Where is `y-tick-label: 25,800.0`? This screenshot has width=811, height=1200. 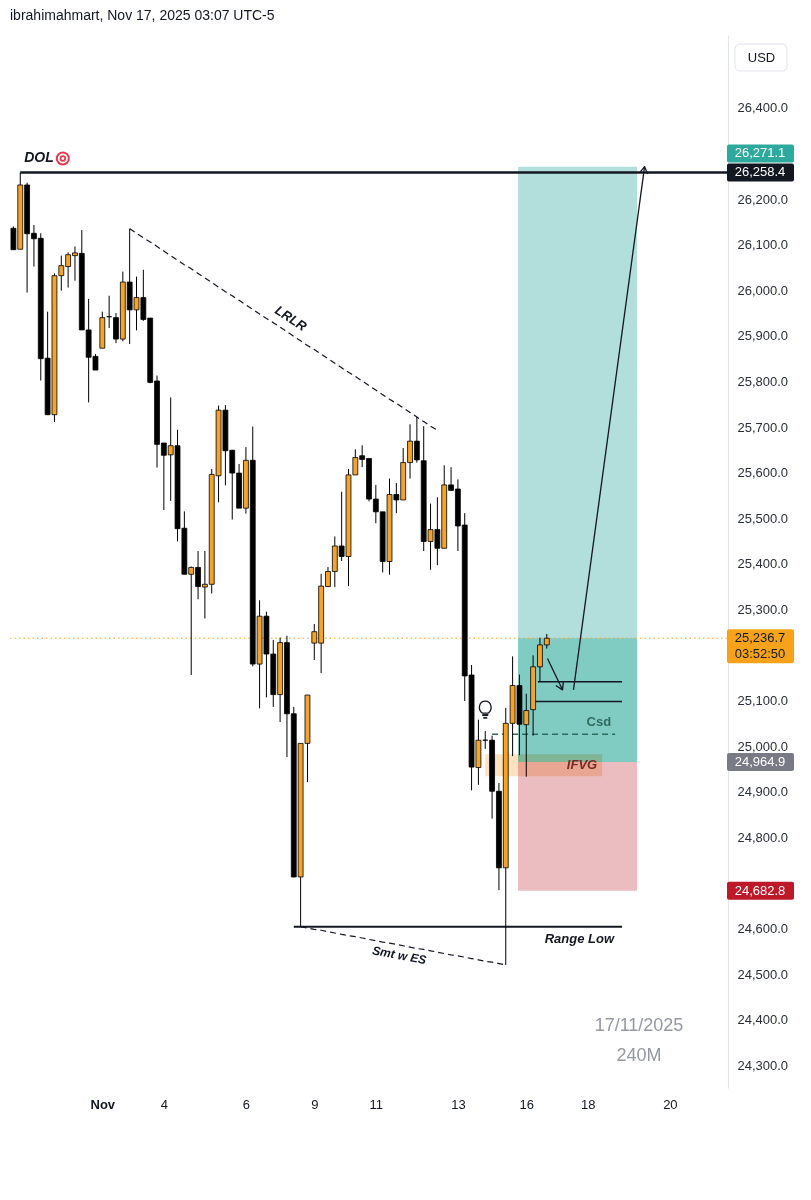 y-tick-label: 25,800.0 is located at coordinates (763, 381).